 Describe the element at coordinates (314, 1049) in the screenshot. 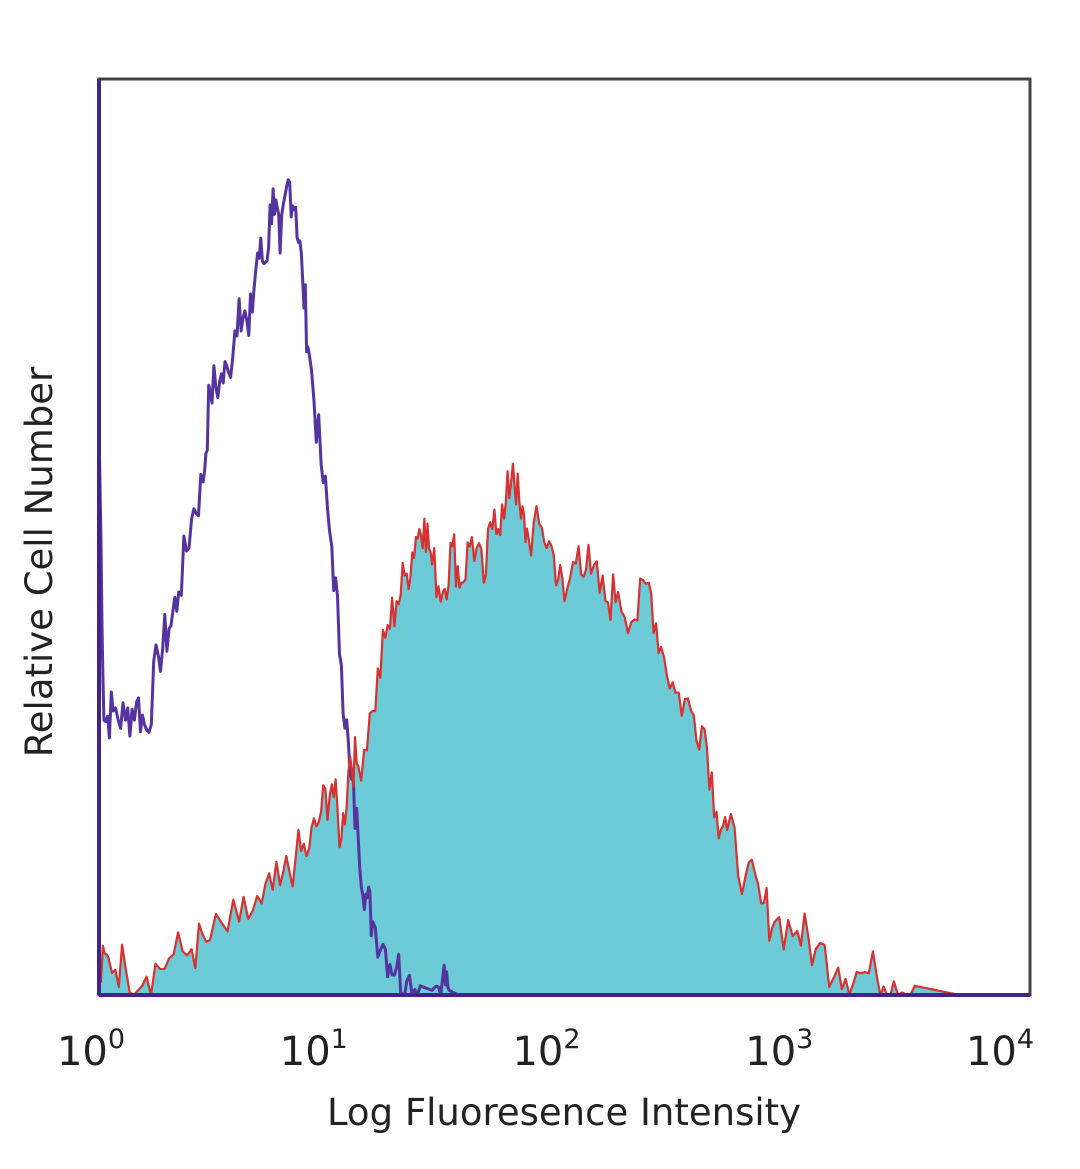

I see `x-tick-label: 101` at that location.